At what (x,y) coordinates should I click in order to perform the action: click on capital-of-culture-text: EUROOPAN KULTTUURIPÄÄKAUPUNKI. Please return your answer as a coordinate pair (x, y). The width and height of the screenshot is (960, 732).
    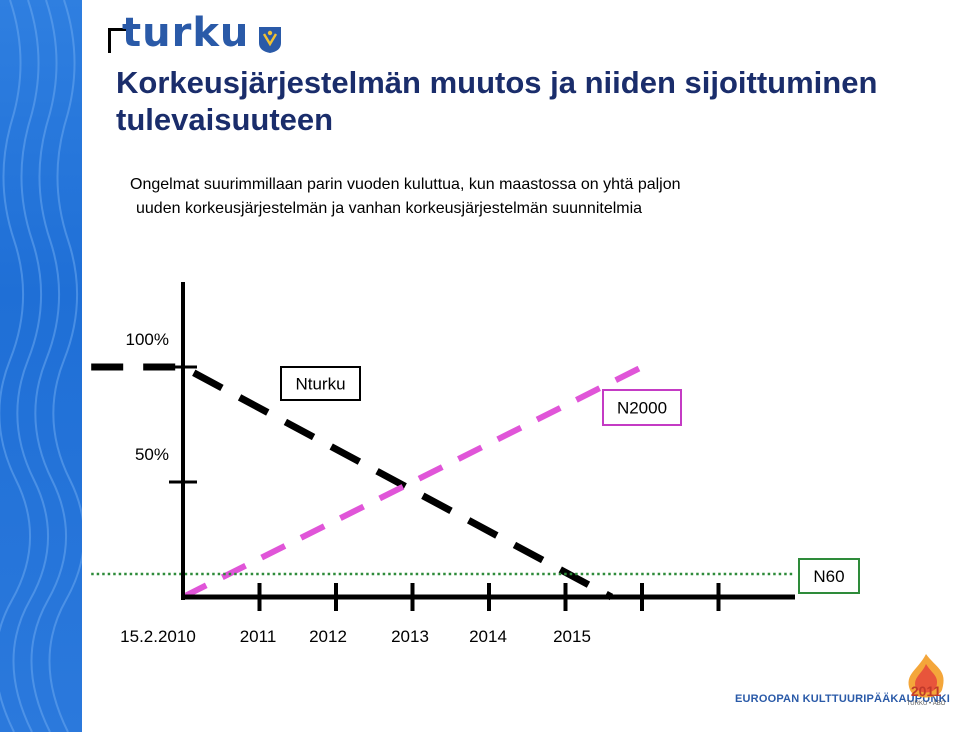
    Looking at the image, I should click on (842, 699).